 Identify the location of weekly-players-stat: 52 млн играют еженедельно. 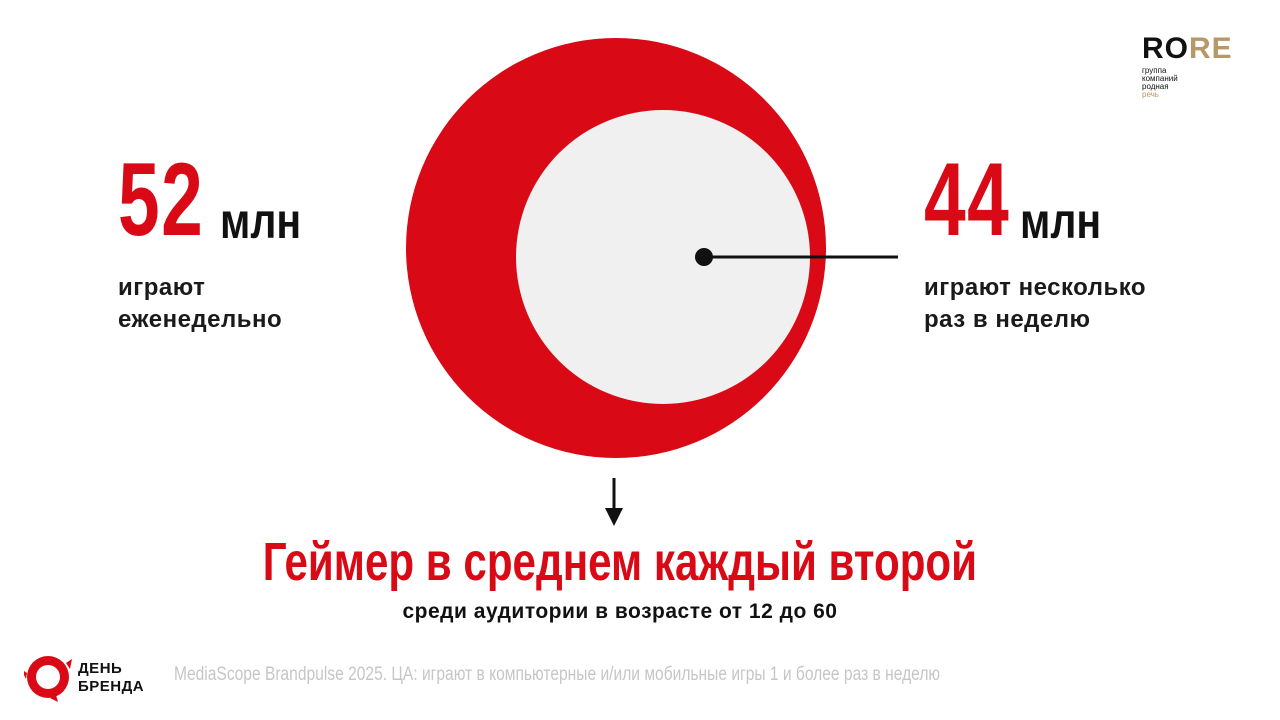
(218, 242).